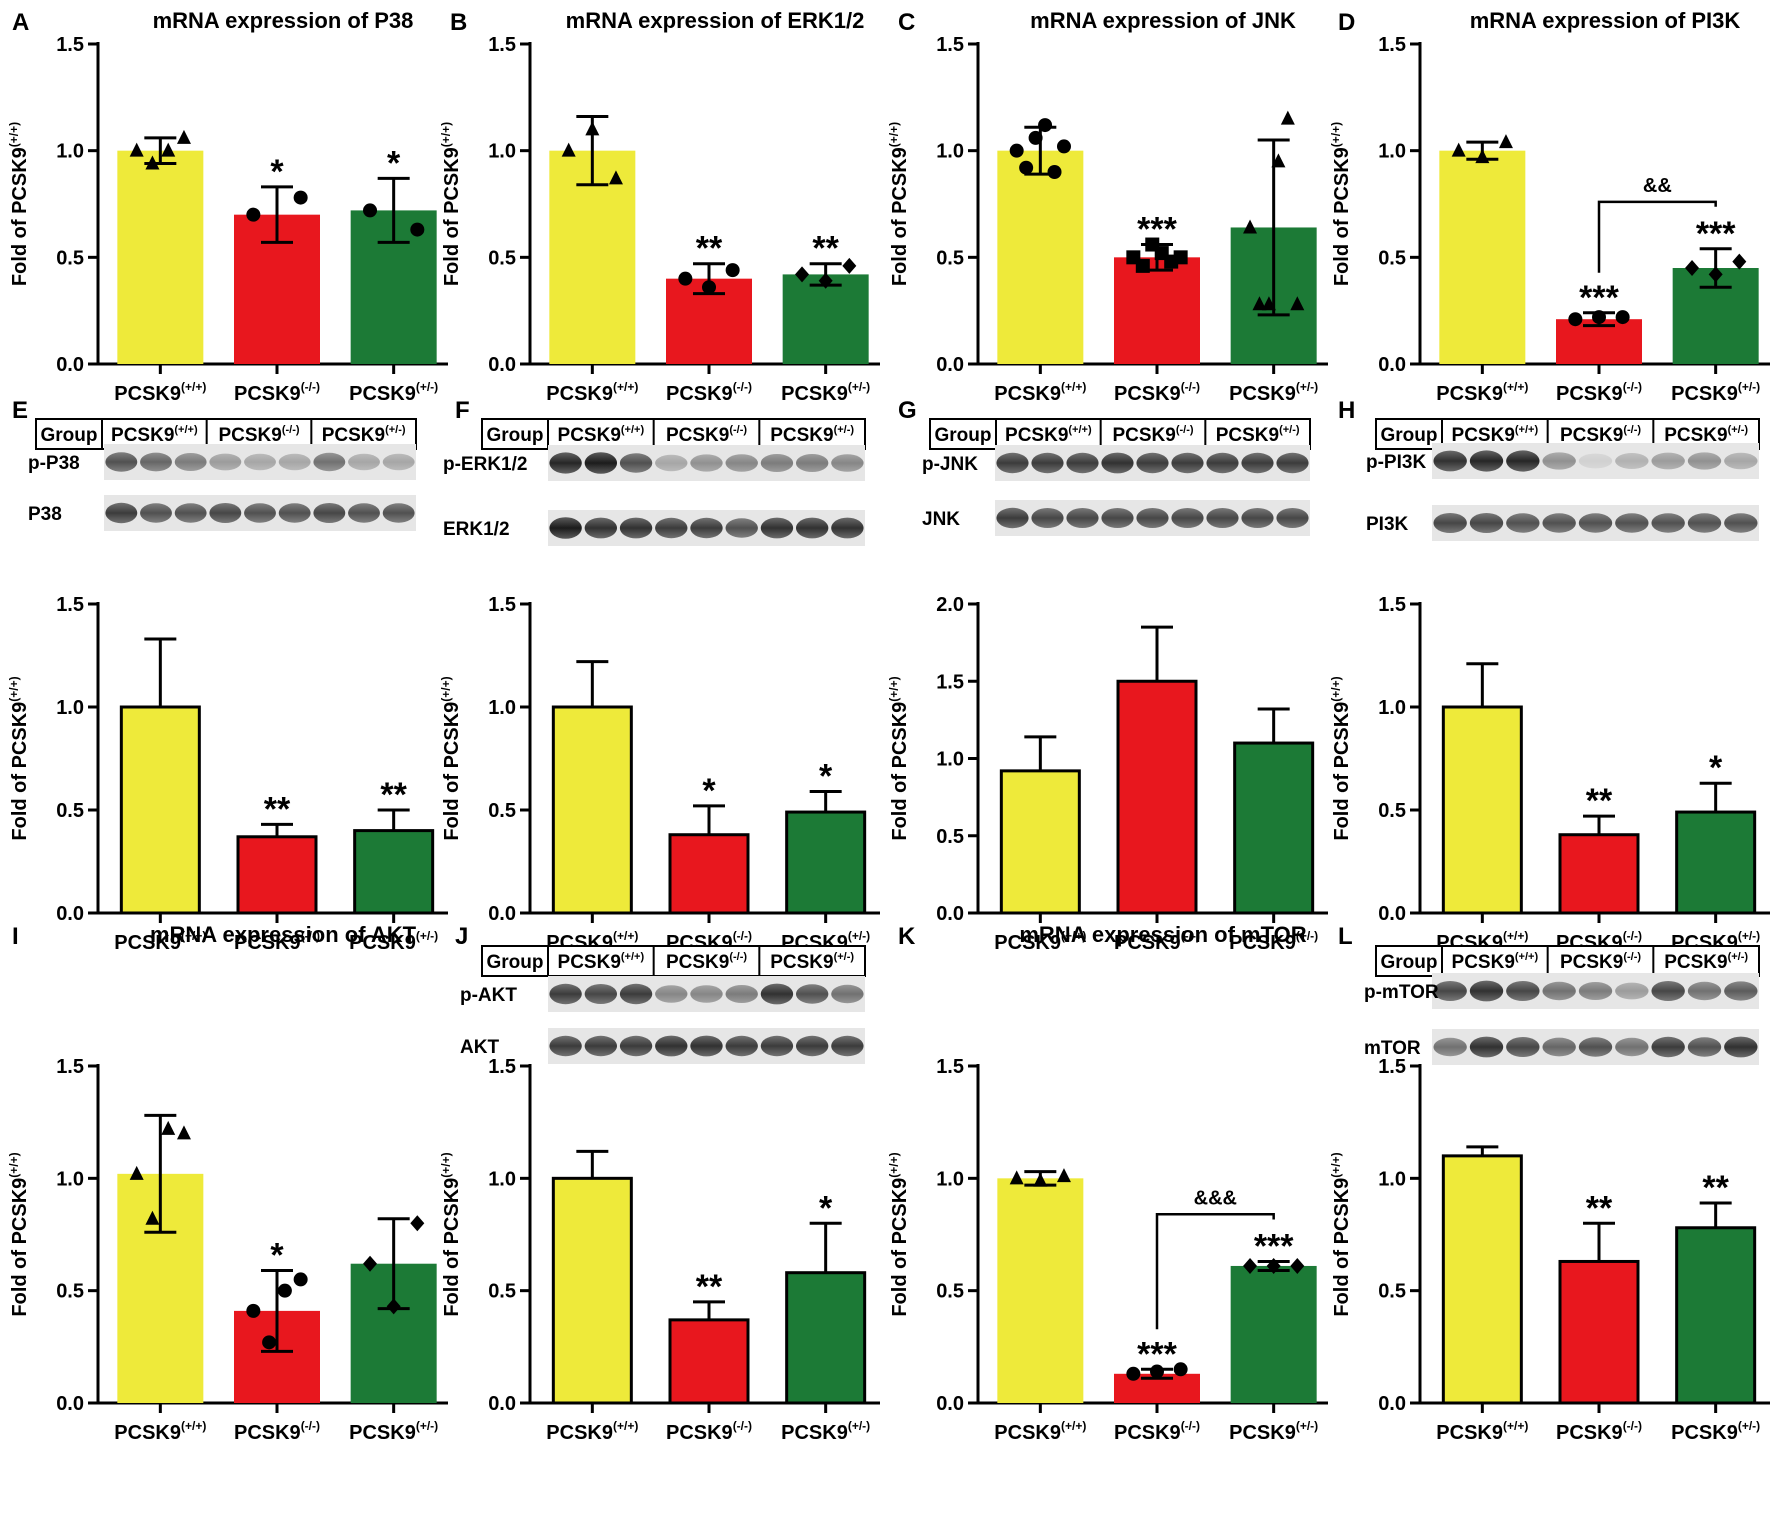 The height and width of the screenshot is (1531, 1772). What do you see at coordinates (283, 934) in the screenshot?
I see `chart-title: mRNA expression of AKT` at bounding box center [283, 934].